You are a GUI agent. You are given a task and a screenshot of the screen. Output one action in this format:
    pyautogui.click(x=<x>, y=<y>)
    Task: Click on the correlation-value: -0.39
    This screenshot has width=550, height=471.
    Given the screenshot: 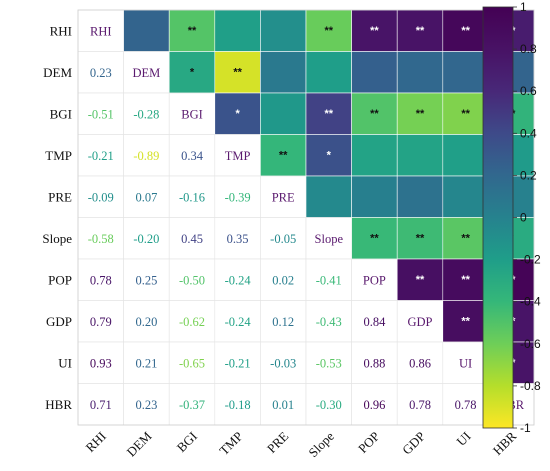 What is the action you would take?
    pyautogui.click(x=238, y=197)
    